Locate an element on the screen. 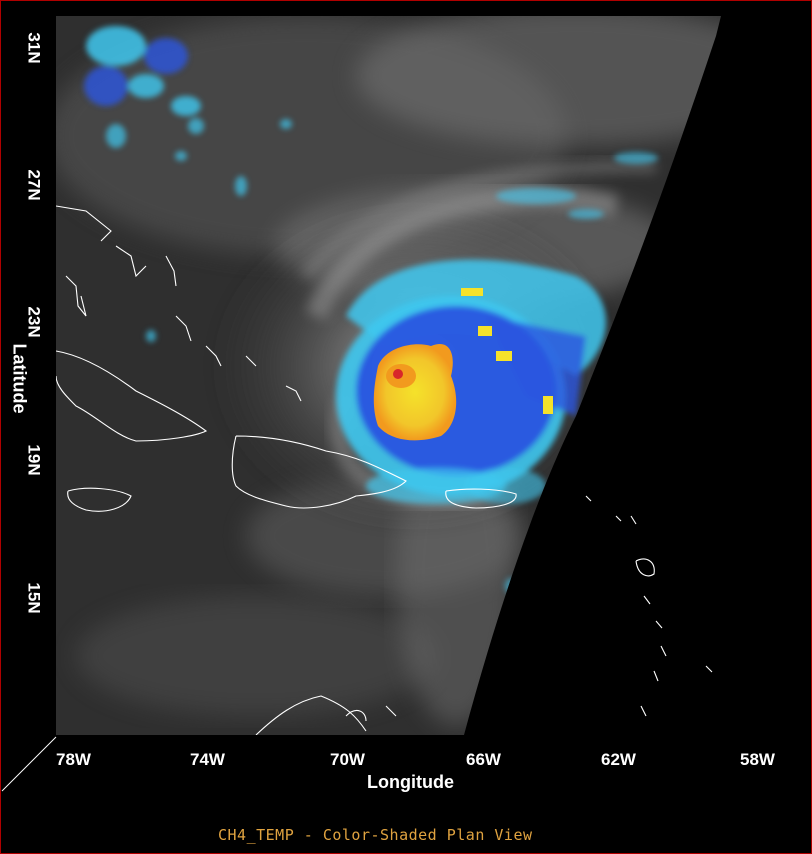  lat-label-23n: 23N is located at coordinates (34, 322).